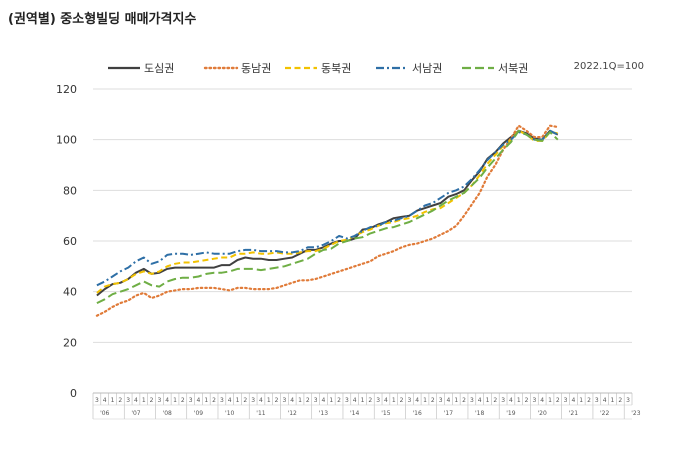 The height and width of the screenshot is (451, 680). I want to click on x-year-label: '17, so click(448, 413).